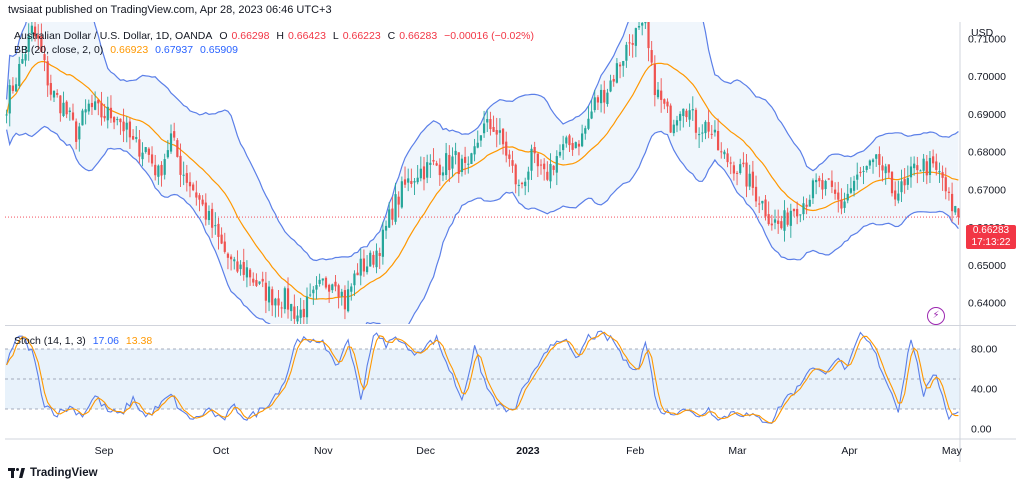 This screenshot has height=487, width=1024. I want to click on price-axis-tick: 0.68000, so click(987, 153).